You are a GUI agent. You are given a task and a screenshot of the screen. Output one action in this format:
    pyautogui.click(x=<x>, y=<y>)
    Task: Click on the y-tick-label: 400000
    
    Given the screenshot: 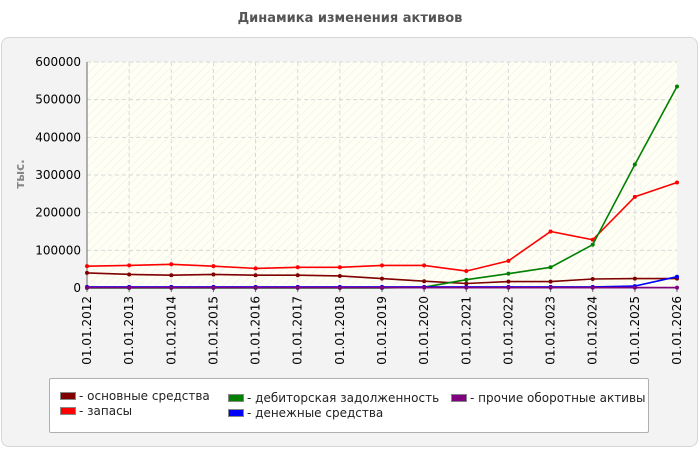 What is the action you would take?
    pyautogui.click(x=58, y=137)
    